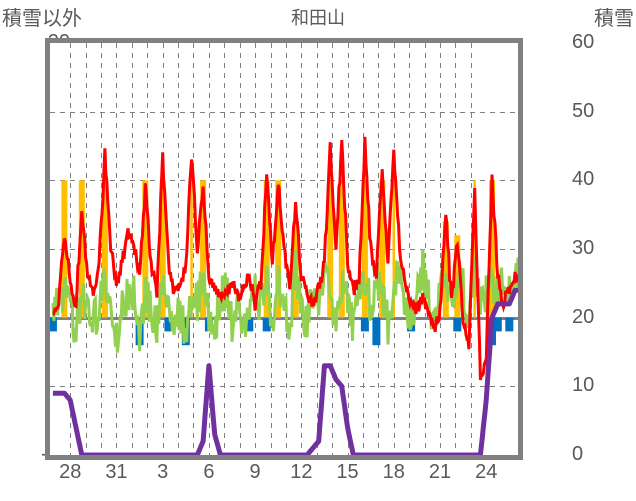 The image size is (636, 501). What do you see at coordinates (583, 42) in the screenshot?
I see `y-tick-right-0: 60` at bounding box center [583, 42].